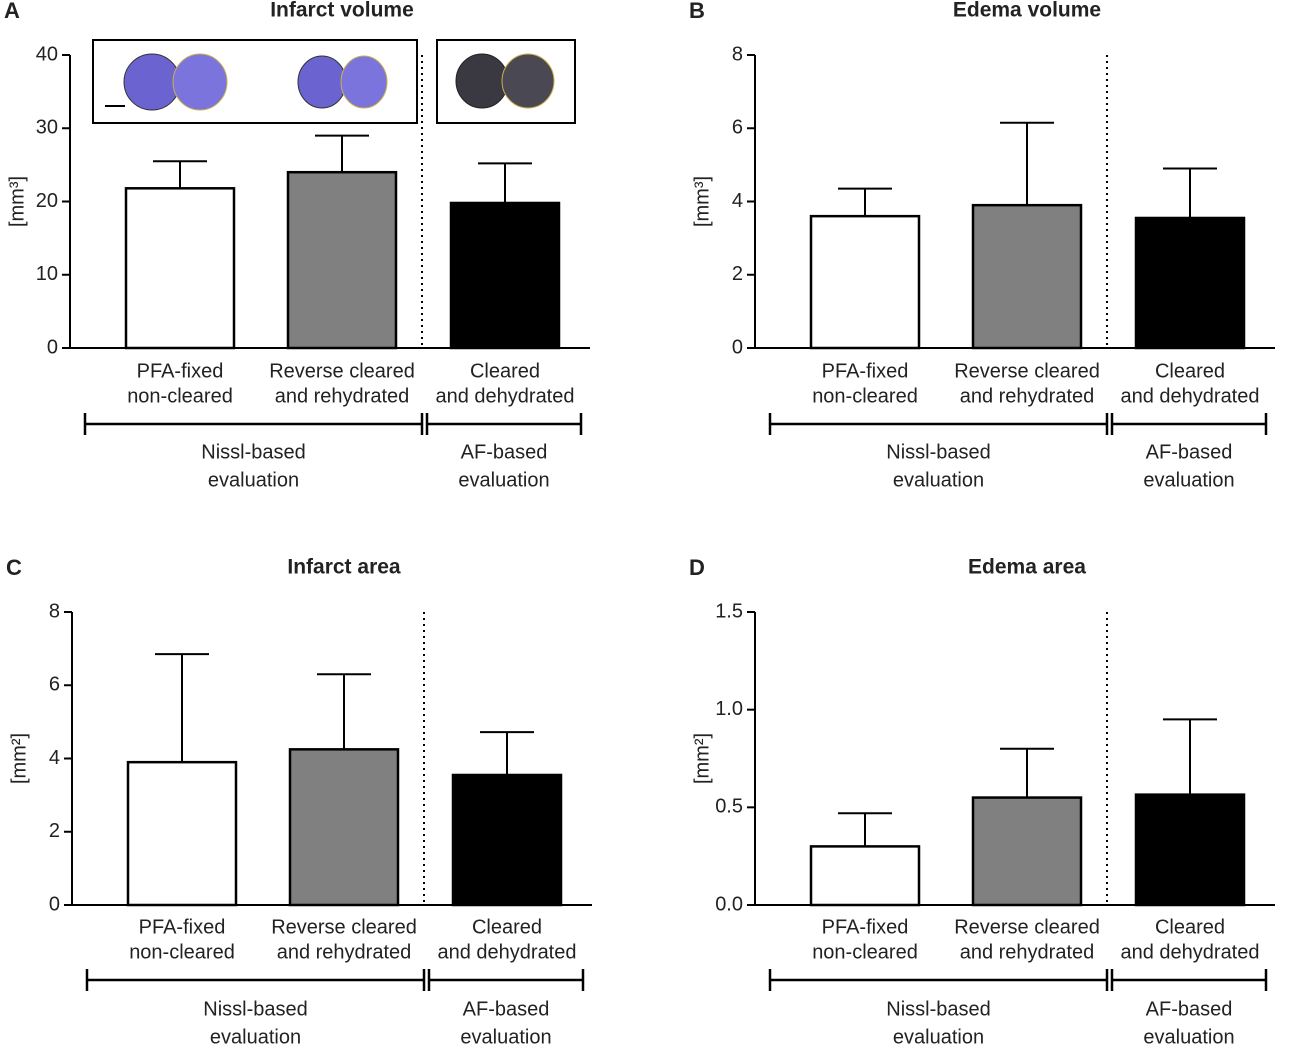 The height and width of the screenshot is (1046, 1300). What do you see at coordinates (344, 567) in the screenshot?
I see `chart-title: Infarct area` at bounding box center [344, 567].